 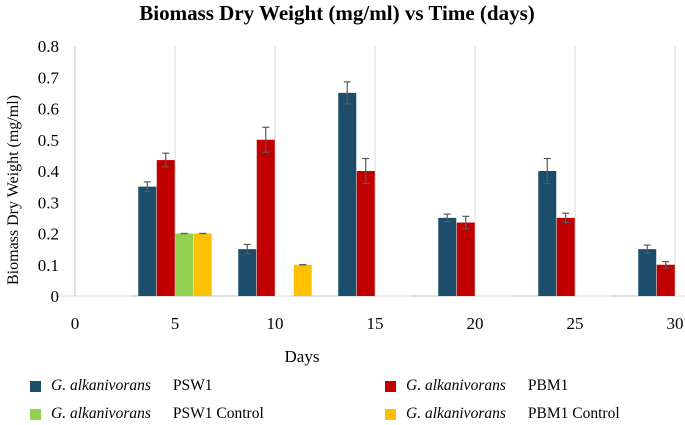 What do you see at coordinates (475, 323) in the screenshot?
I see `x-tick-label: 20` at bounding box center [475, 323].